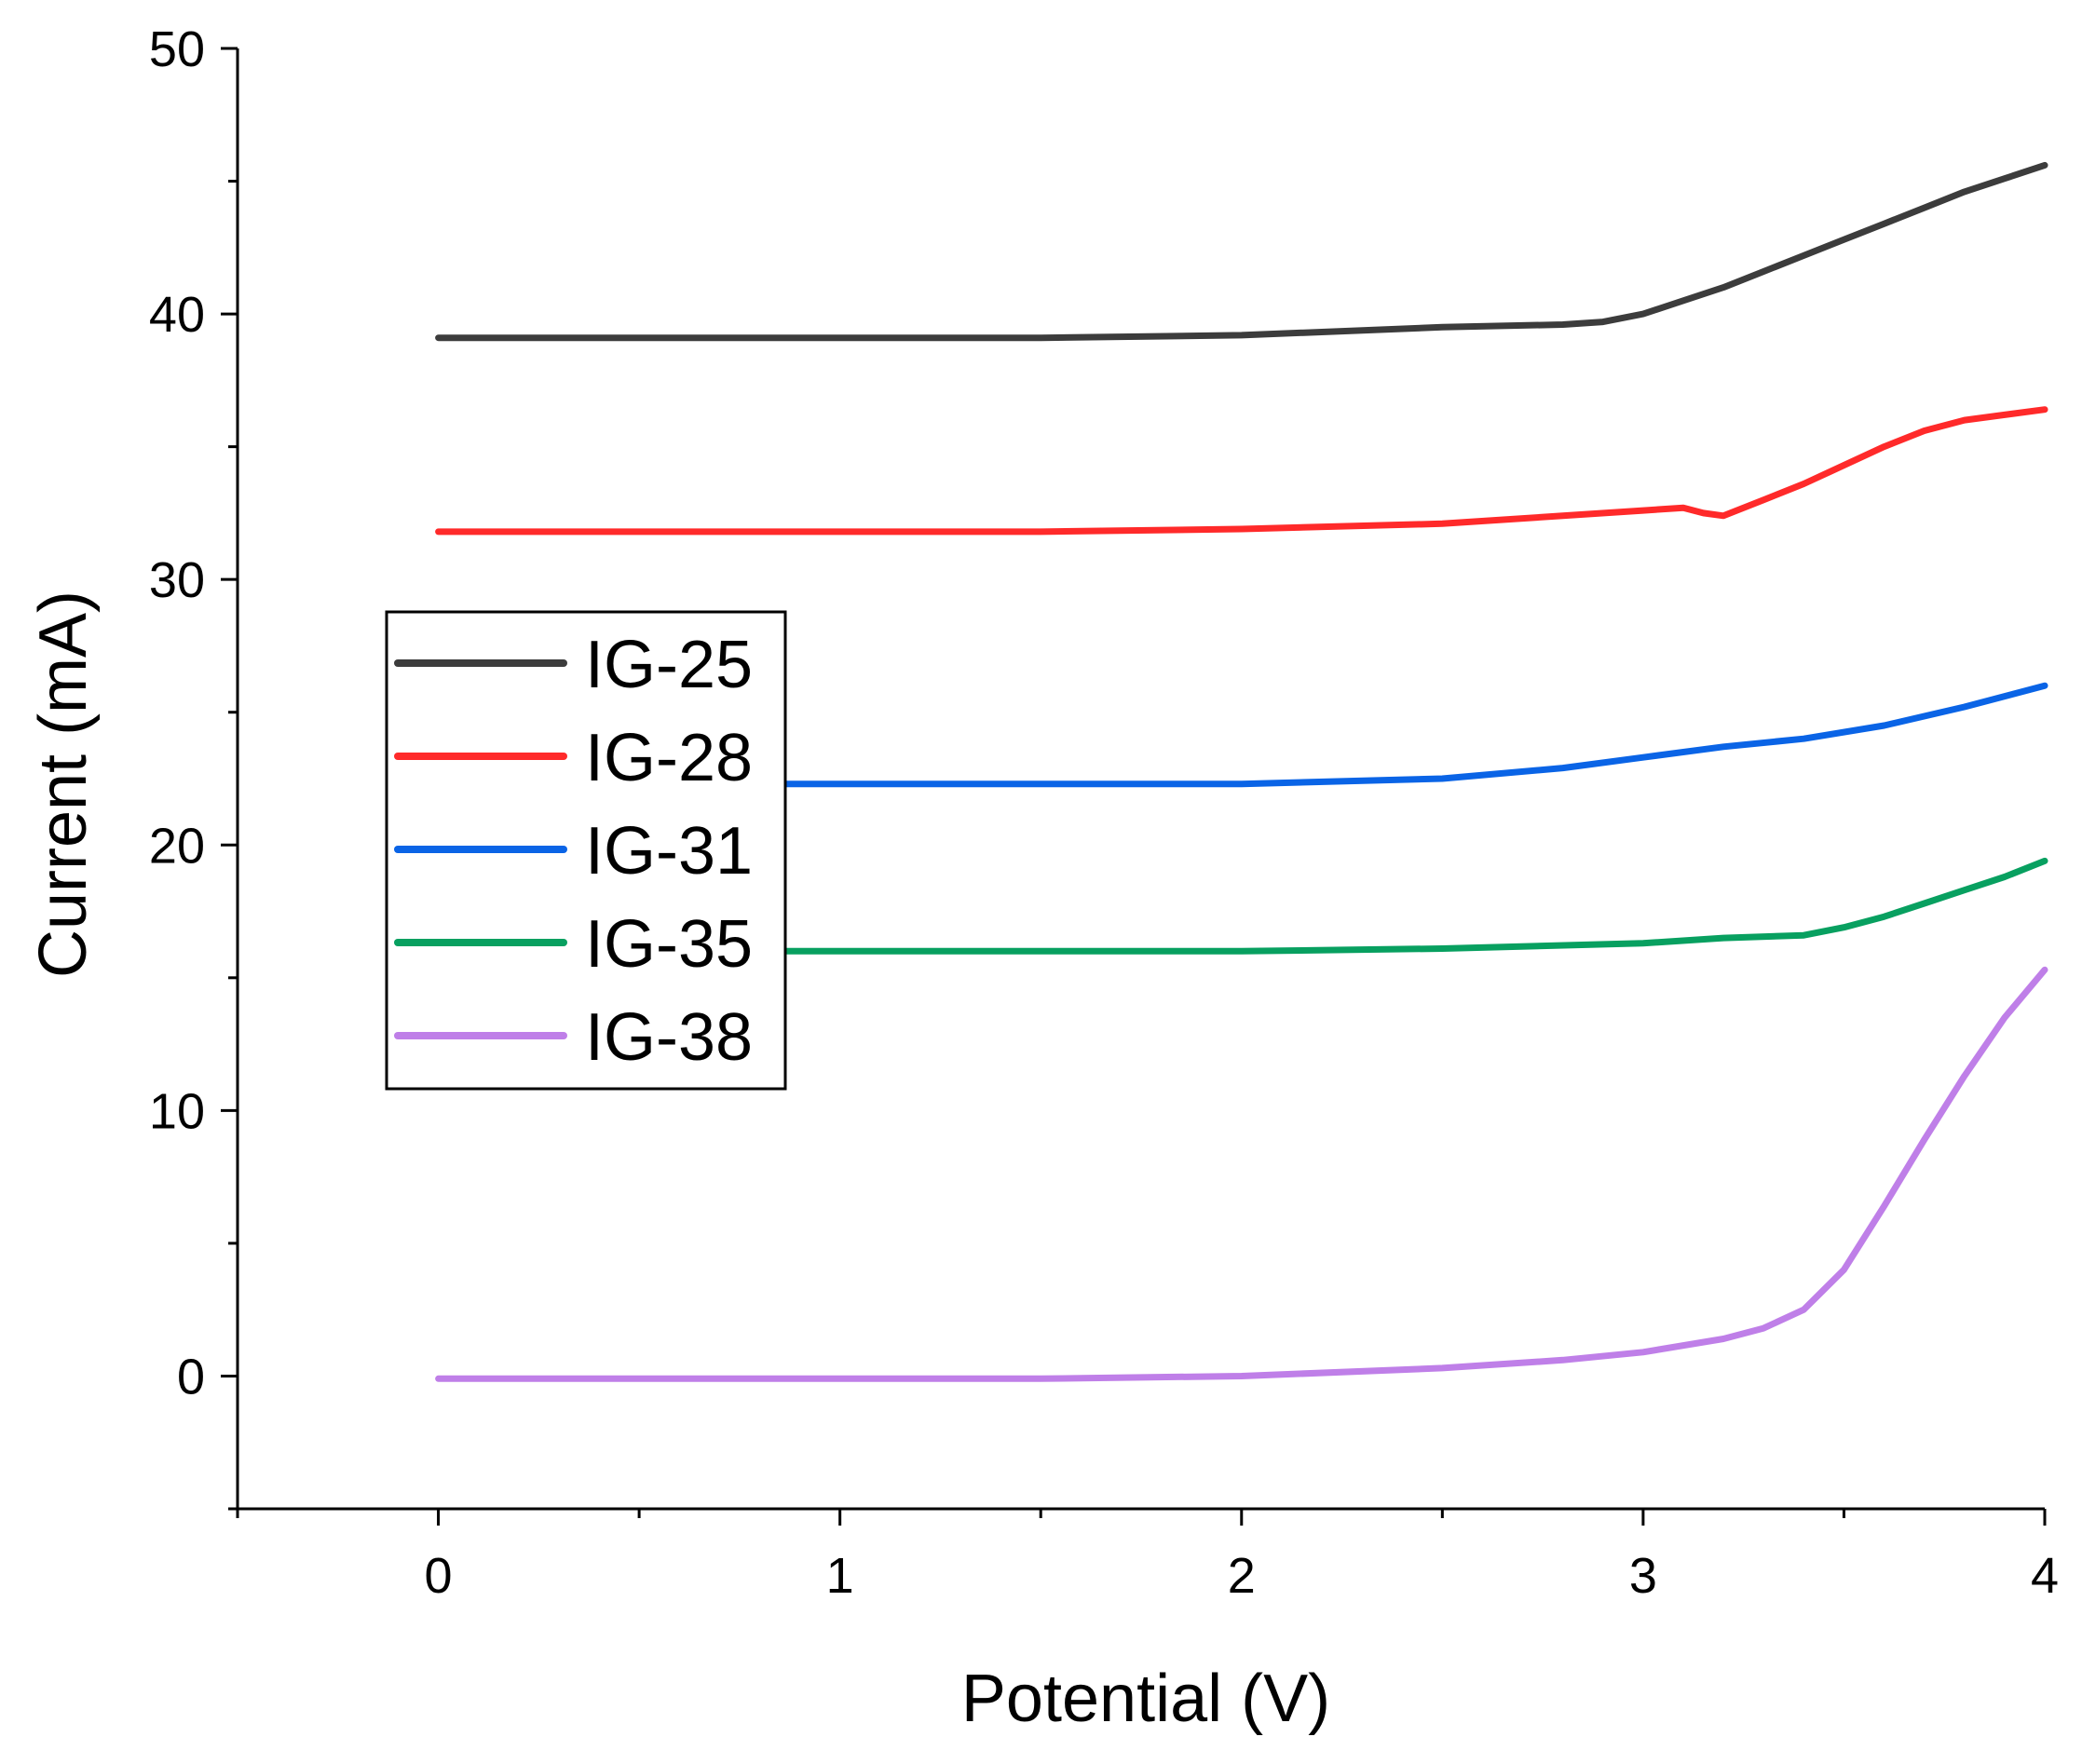  What do you see at coordinates (177, 846) in the screenshot?
I see `y-tick-label: 20` at bounding box center [177, 846].